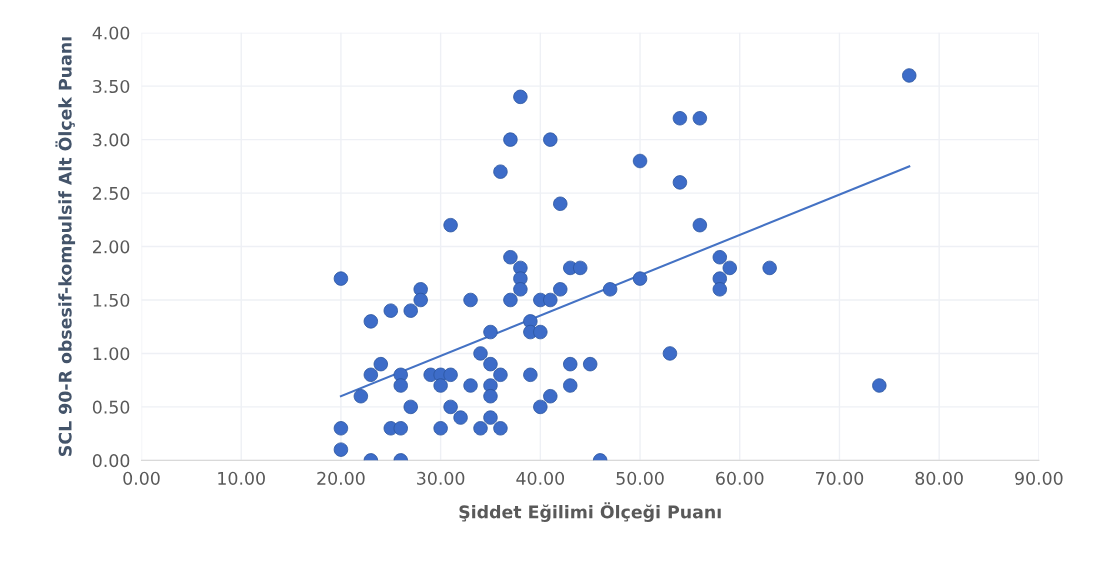 This screenshot has height=574, width=1097. I want to click on y-tick-label: 2.00, so click(111, 247).